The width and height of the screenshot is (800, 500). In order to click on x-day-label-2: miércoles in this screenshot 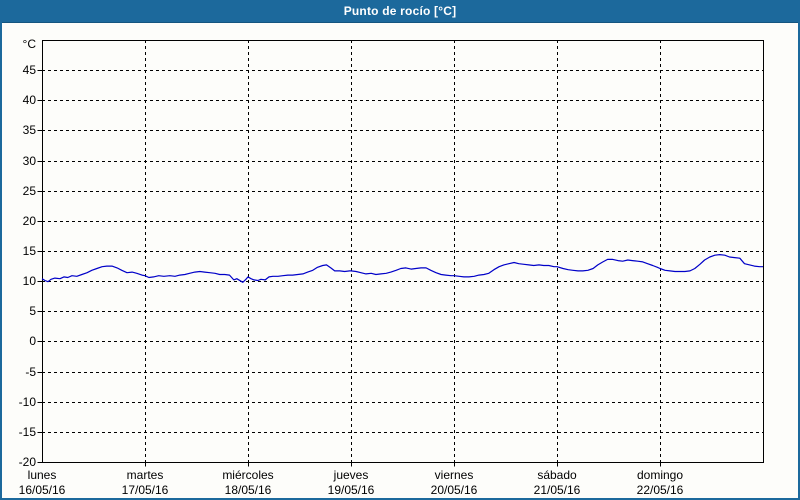, I will do `click(248, 475)`.